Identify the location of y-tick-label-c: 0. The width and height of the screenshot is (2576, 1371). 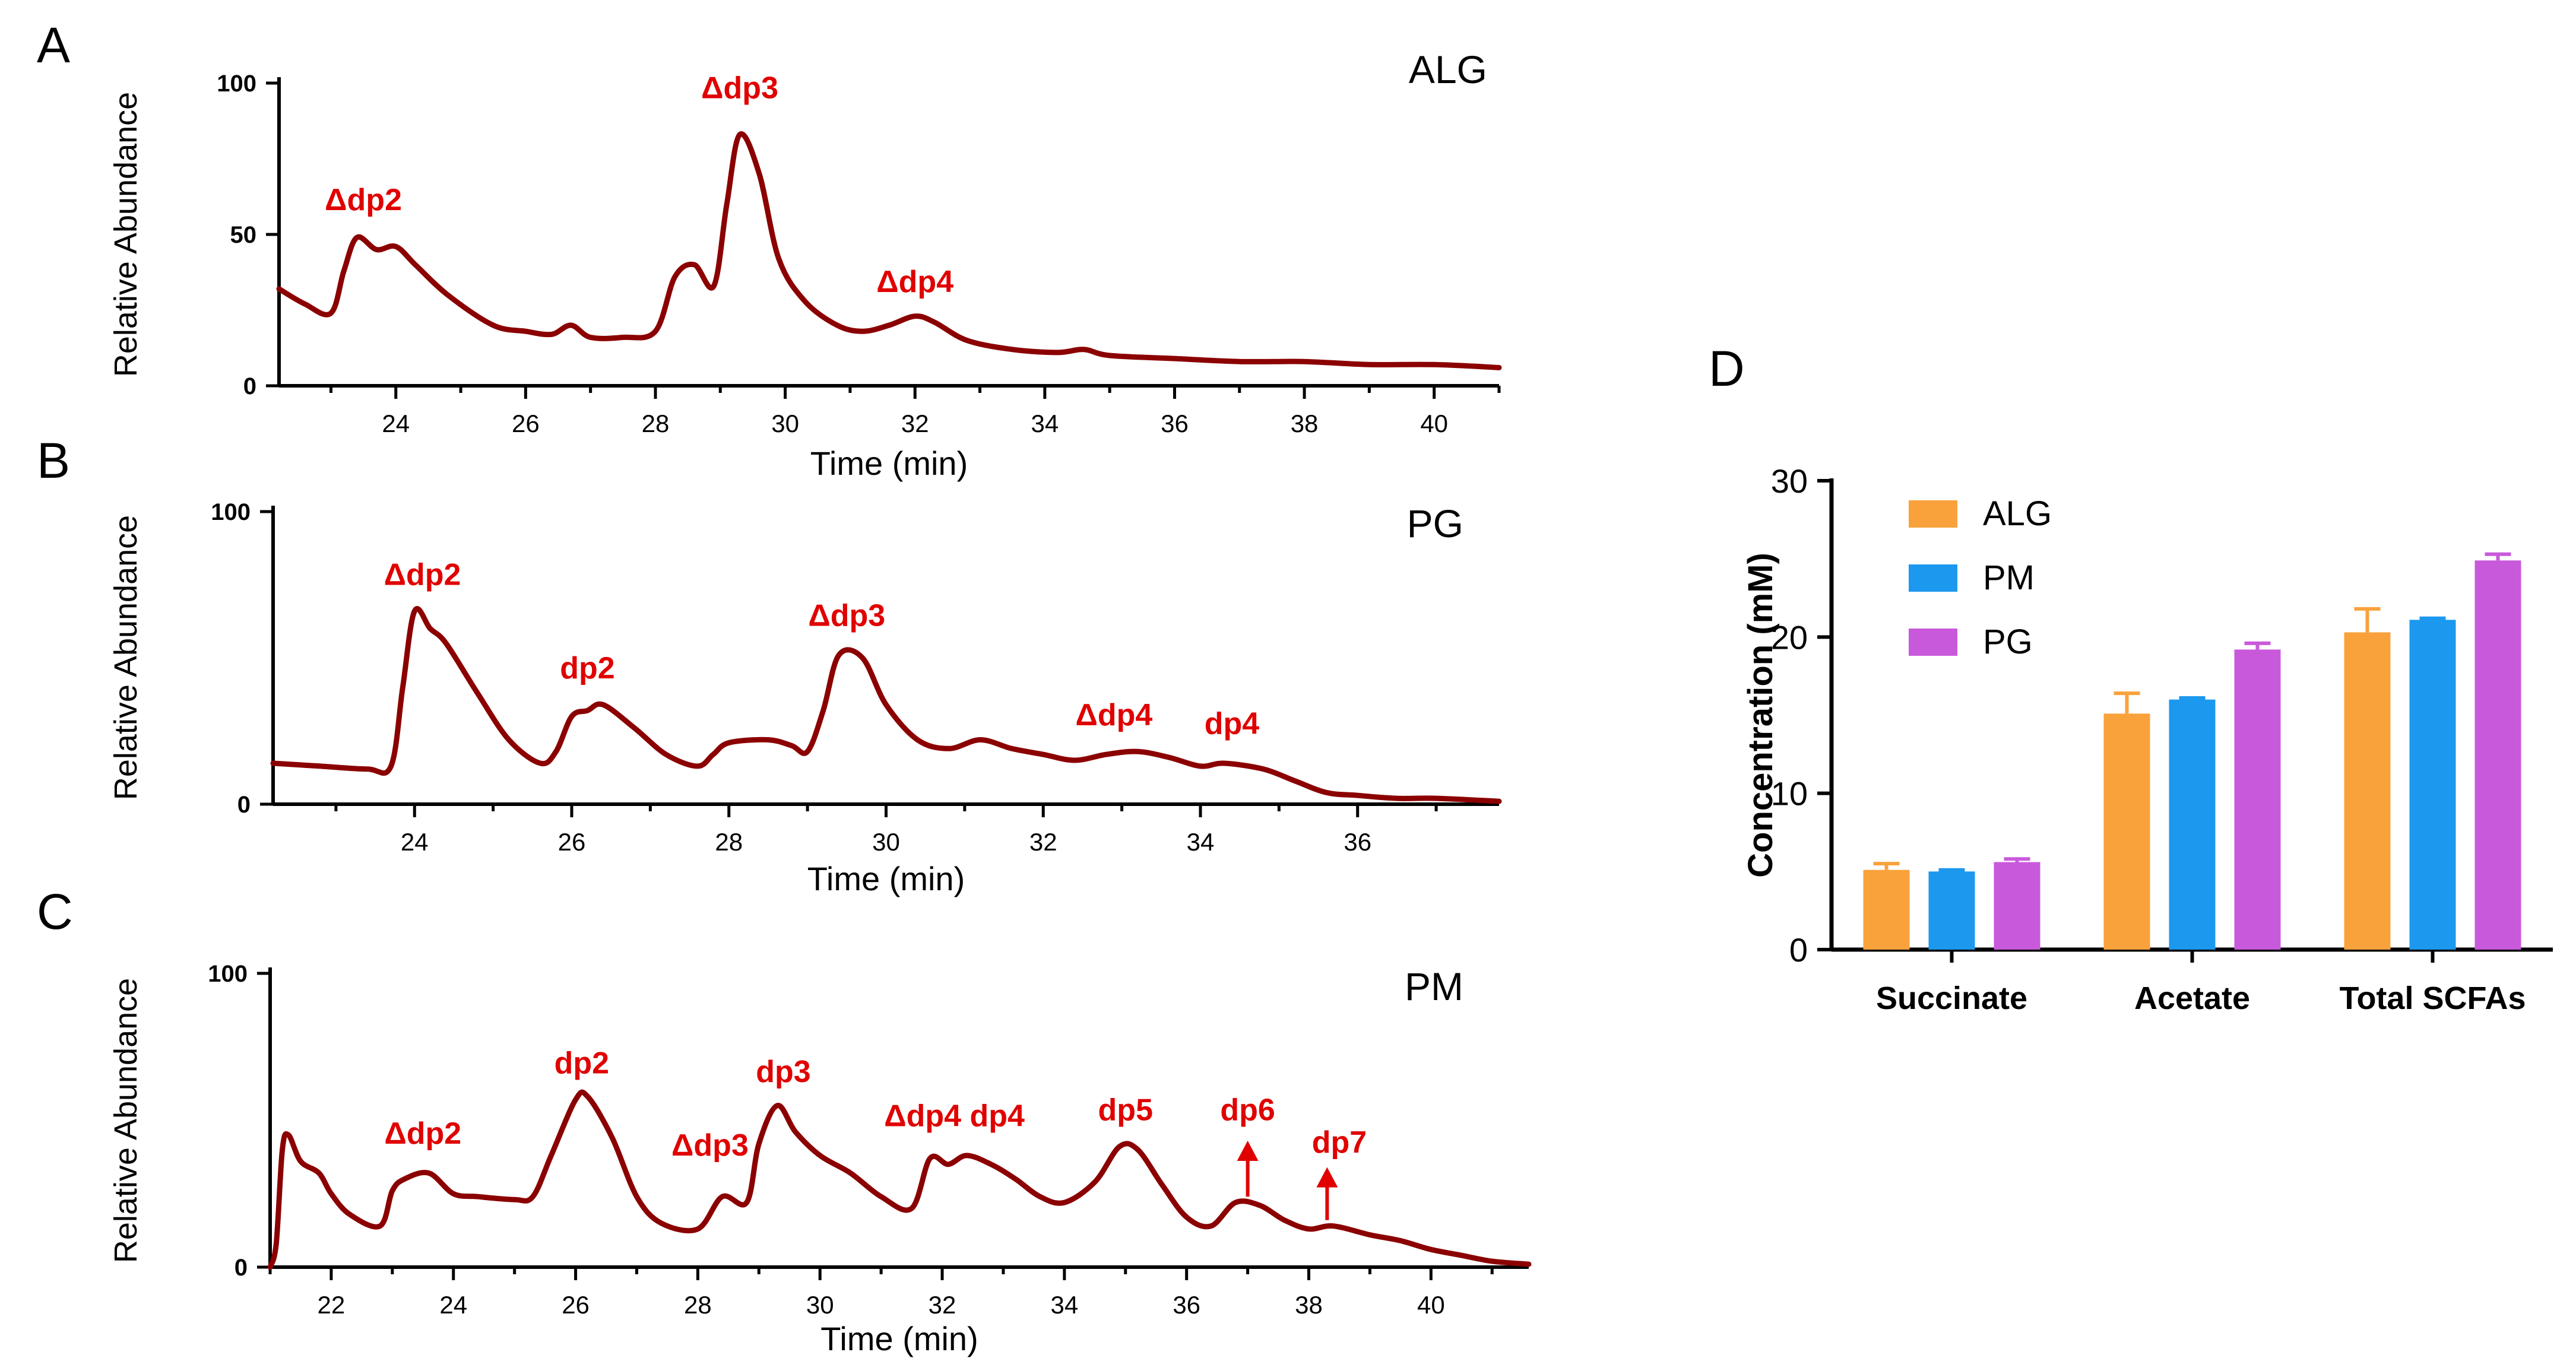
(242, 1268).